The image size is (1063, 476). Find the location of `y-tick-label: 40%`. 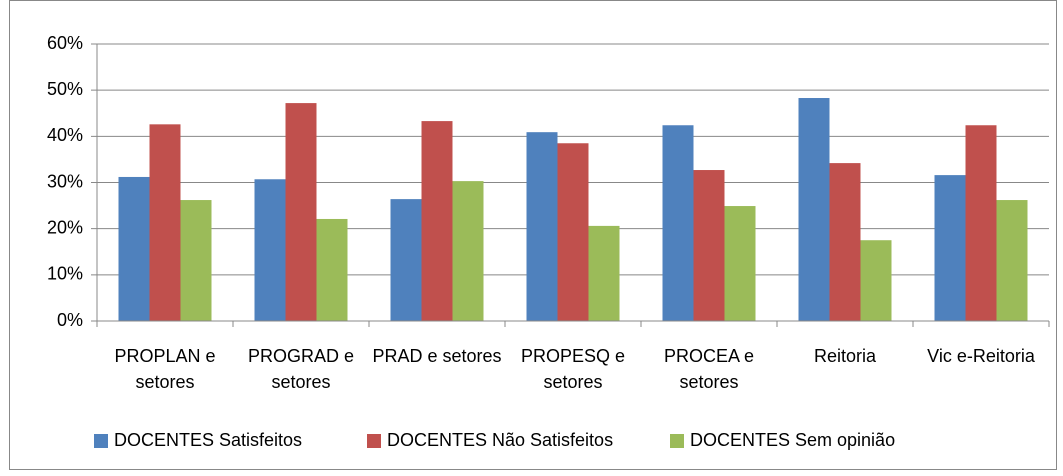

y-tick-label: 40% is located at coordinates (65, 135).